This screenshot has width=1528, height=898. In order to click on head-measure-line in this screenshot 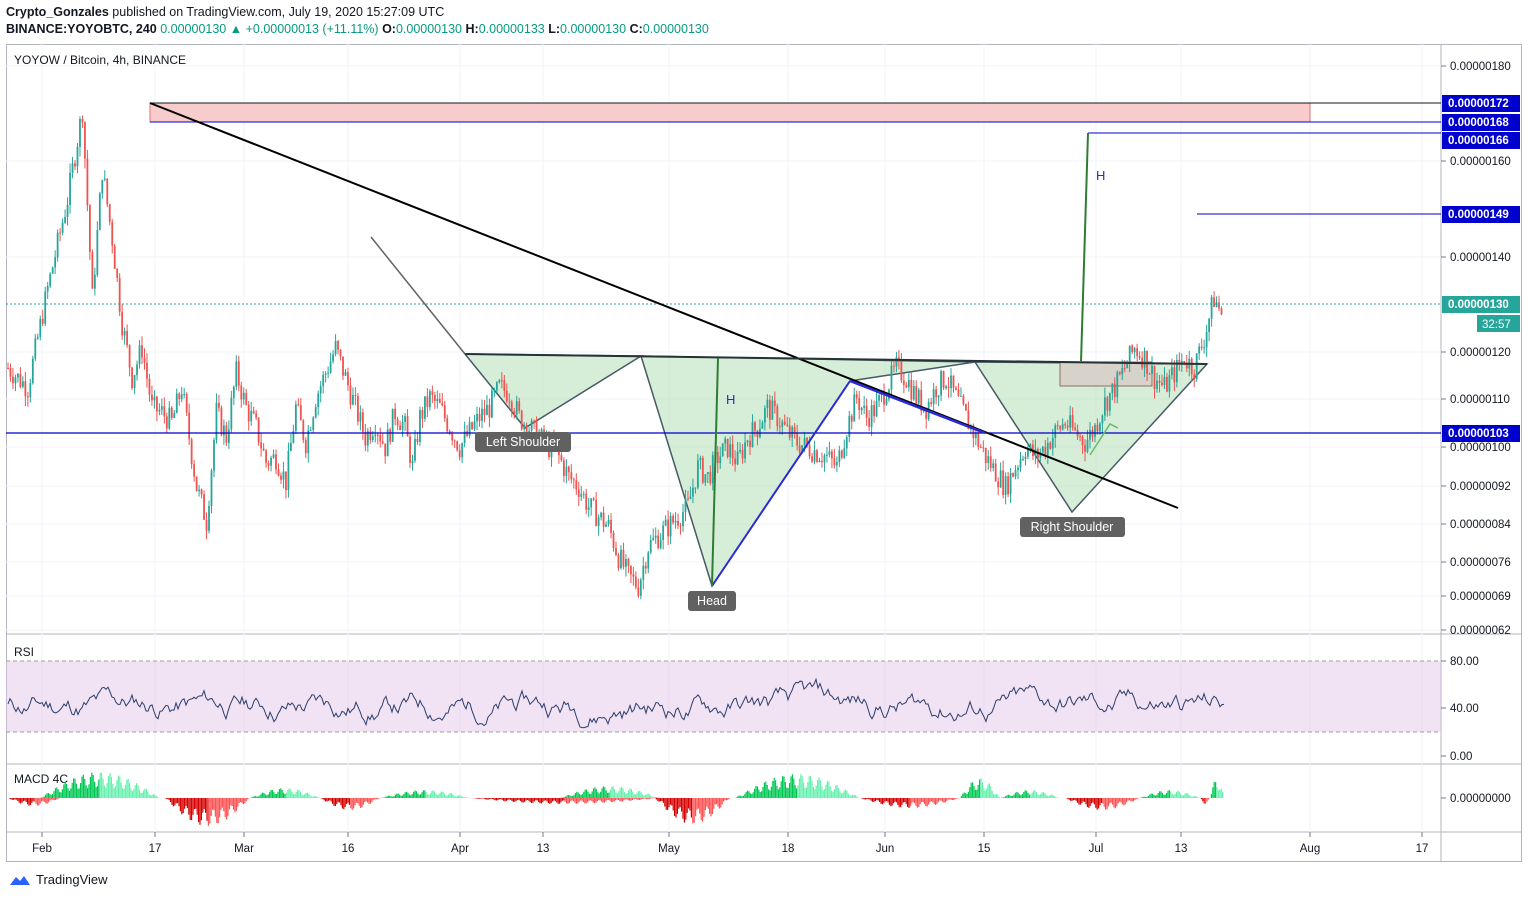, I will do `click(715, 472)`.